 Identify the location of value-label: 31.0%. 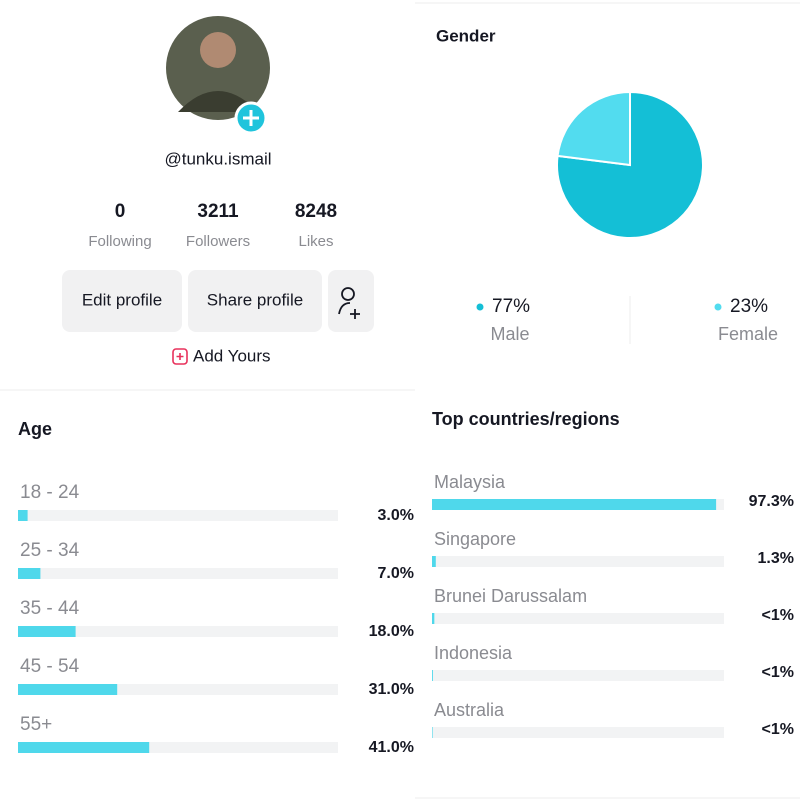
(391, 689).